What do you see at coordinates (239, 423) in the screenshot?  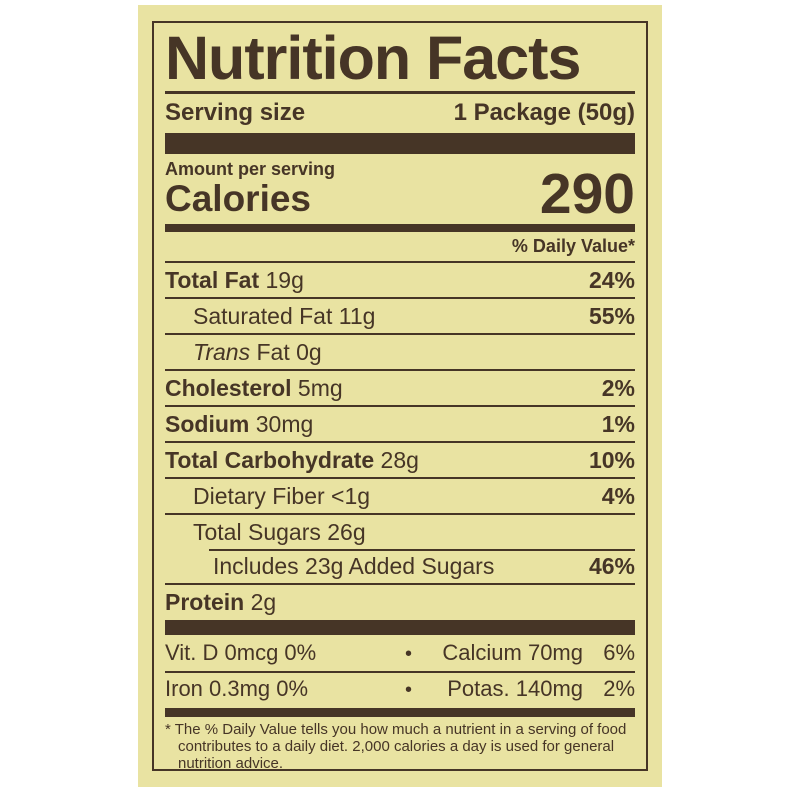 I see `nutrient-name: Sodium 30mg` at bounding box center [239, 423].